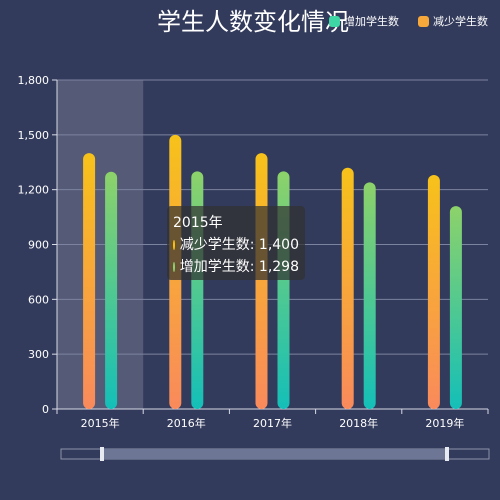  Describe the element at coordinates (174, 267) in the screenshot. I see `tooltip-dot-increase` at that location.